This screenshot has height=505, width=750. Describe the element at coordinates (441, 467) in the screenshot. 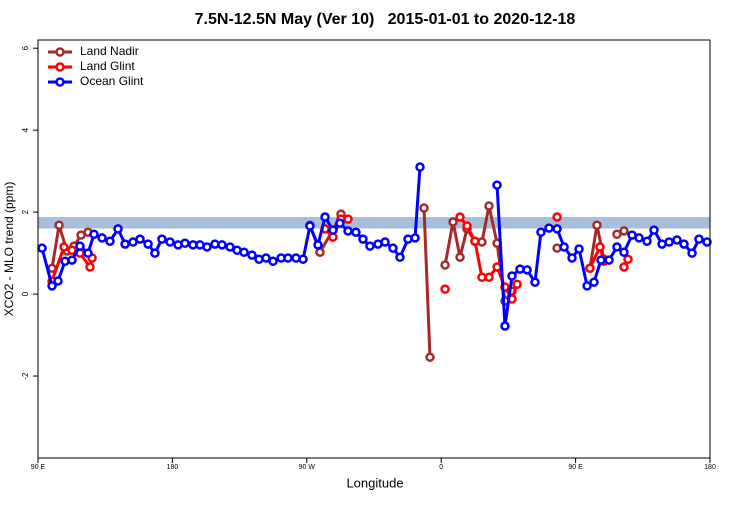

I see `x-tick-label: 0` at that location.